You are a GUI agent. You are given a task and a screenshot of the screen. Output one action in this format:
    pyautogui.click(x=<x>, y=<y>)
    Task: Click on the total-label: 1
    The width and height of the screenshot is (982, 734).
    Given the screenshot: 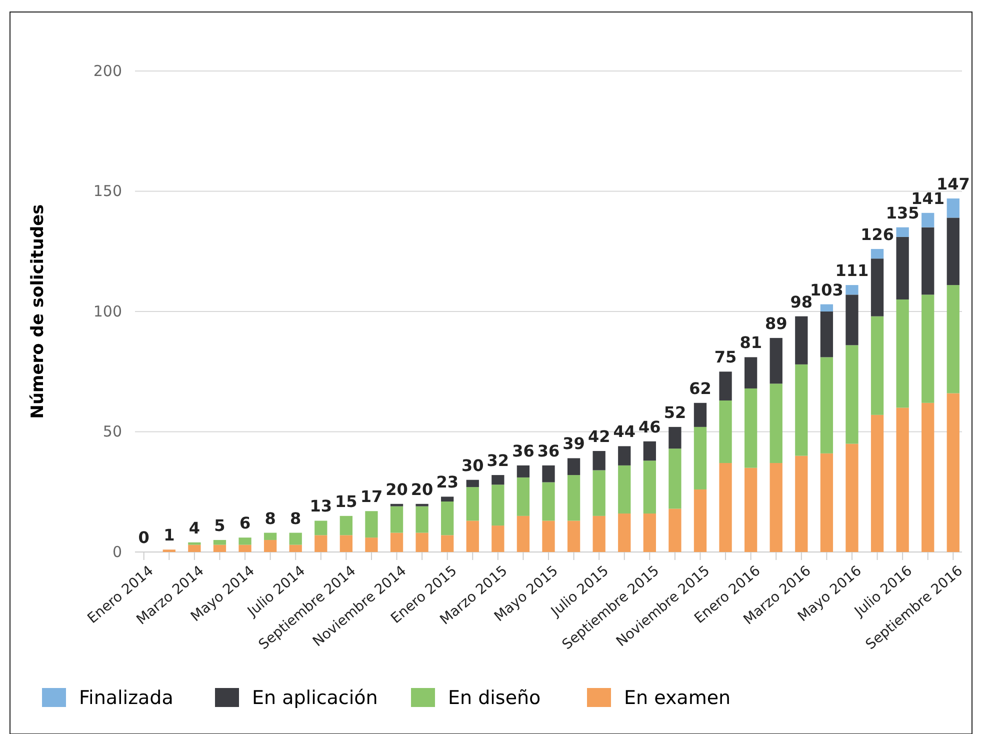 What is the action you would take?
    pyautogui.click(x=169, y=535)
    